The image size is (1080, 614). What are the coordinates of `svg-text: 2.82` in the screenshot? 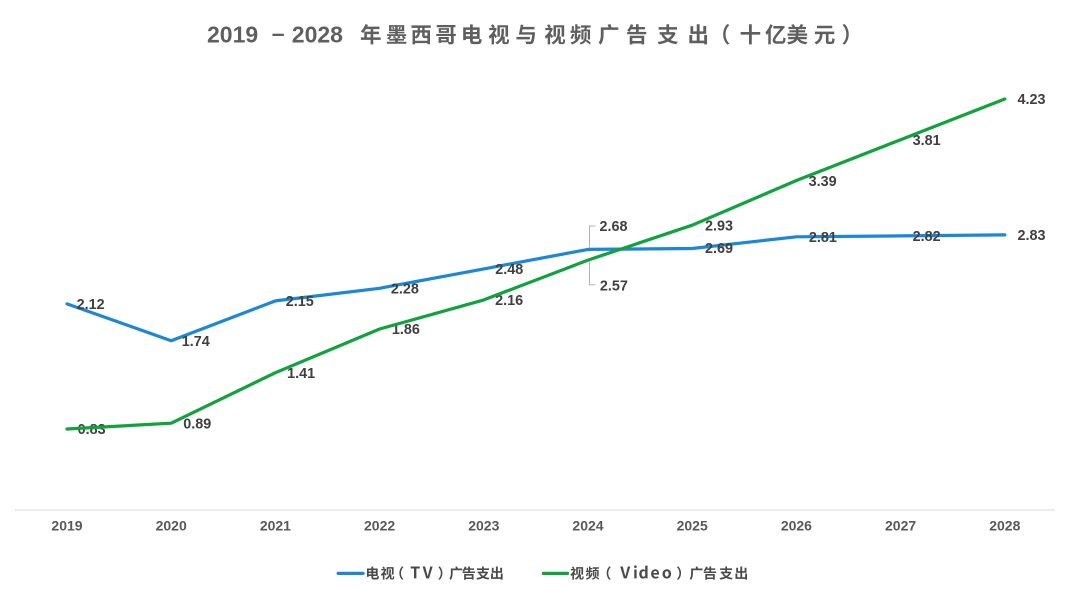 It's located at (927, 237).